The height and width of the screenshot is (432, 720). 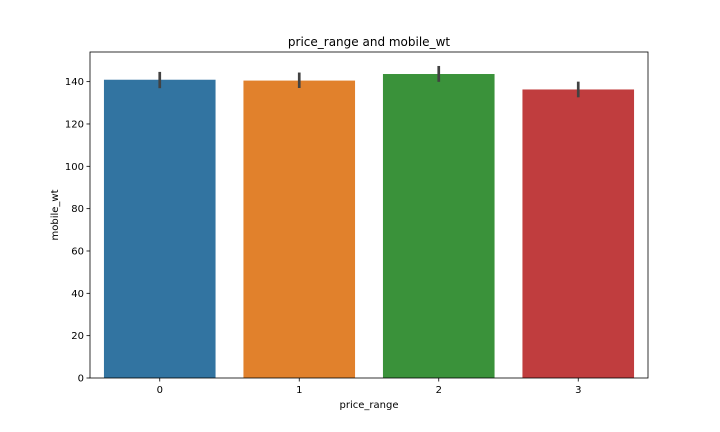 I want to click on x-tick-label: 2, so click(x=439, y=390).